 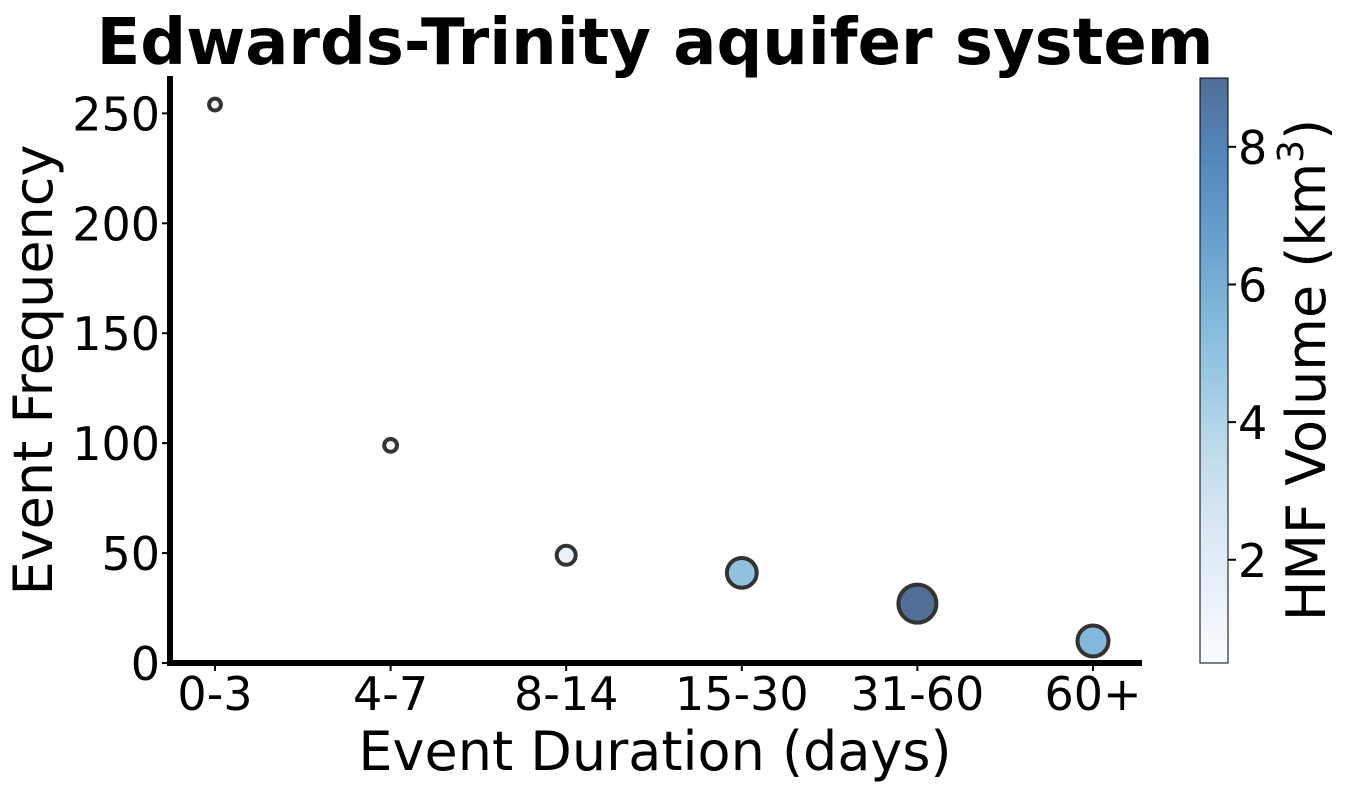 I want to click on colorbar-tick-label: 8, so click(x=1252, y=148).